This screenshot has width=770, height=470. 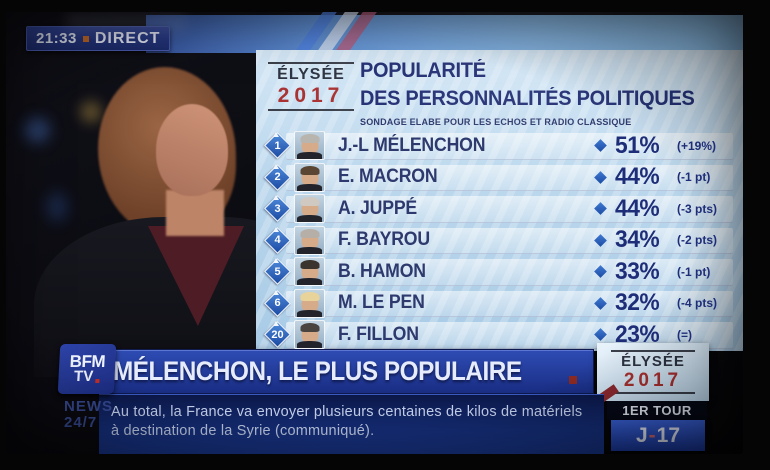 What do you see at coordinates (444, 36) in the screenshot?
I see `graphic-top-band` at bounding box center [444, 36].